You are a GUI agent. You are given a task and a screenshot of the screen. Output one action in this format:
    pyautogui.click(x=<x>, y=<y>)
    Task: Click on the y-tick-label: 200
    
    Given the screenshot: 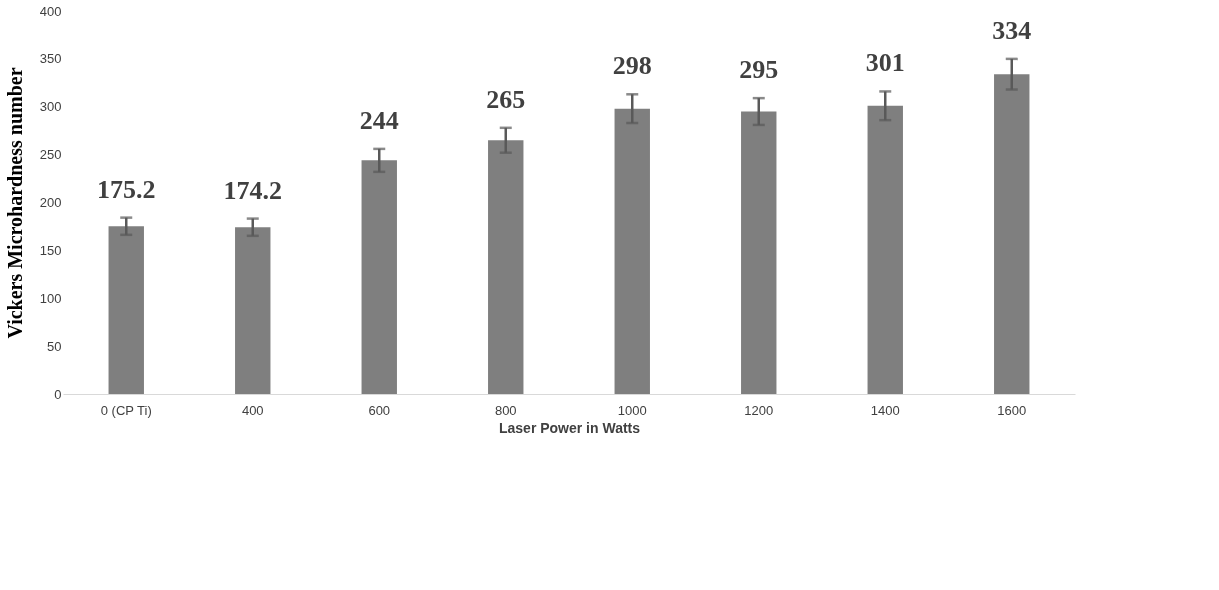 What is the action you would take?
    pyautogui.click(x=50, y=202)
    